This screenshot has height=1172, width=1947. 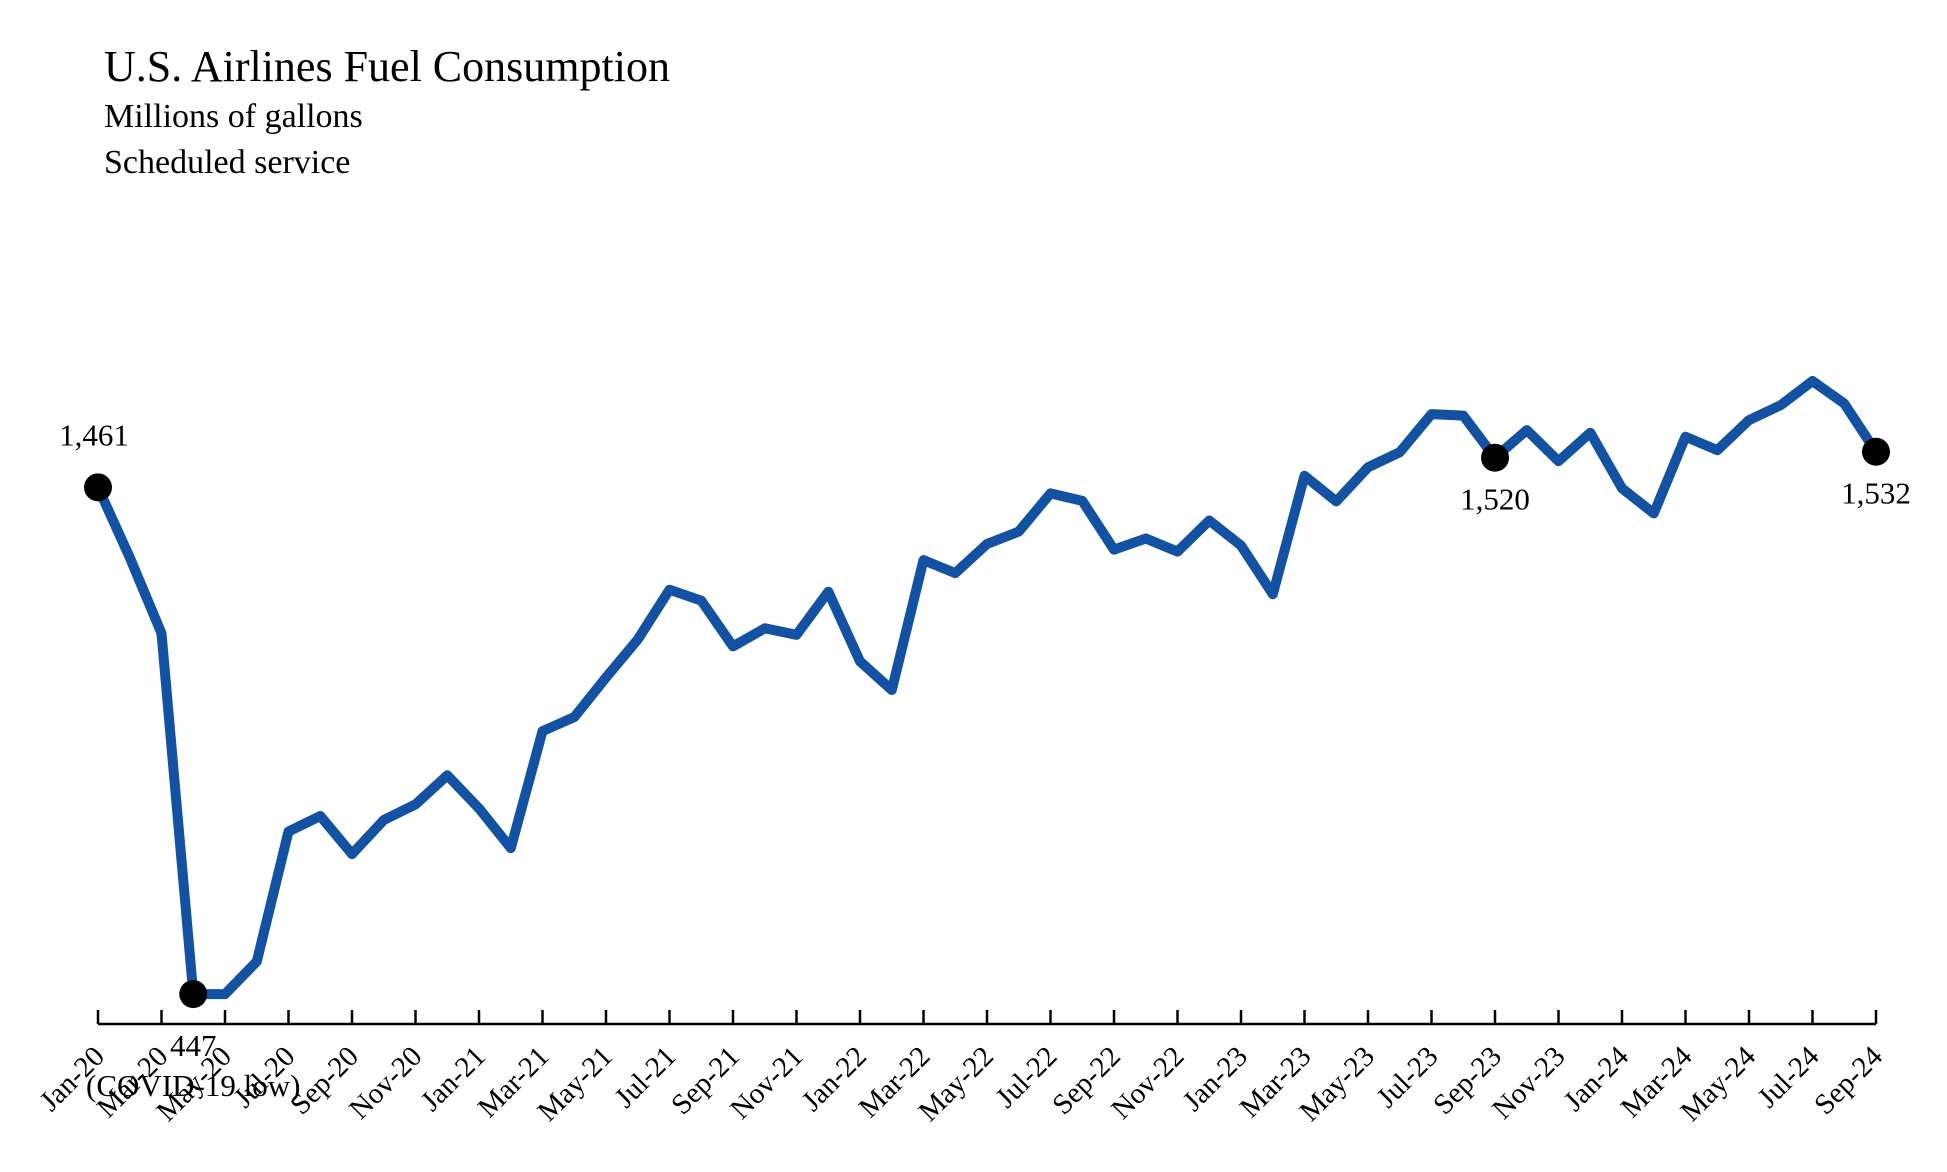 What do you see at coordinates (1876, 493) in the screenshot?
I see `annotation-value-label: 1,532` at bounding box center [1876, 493].